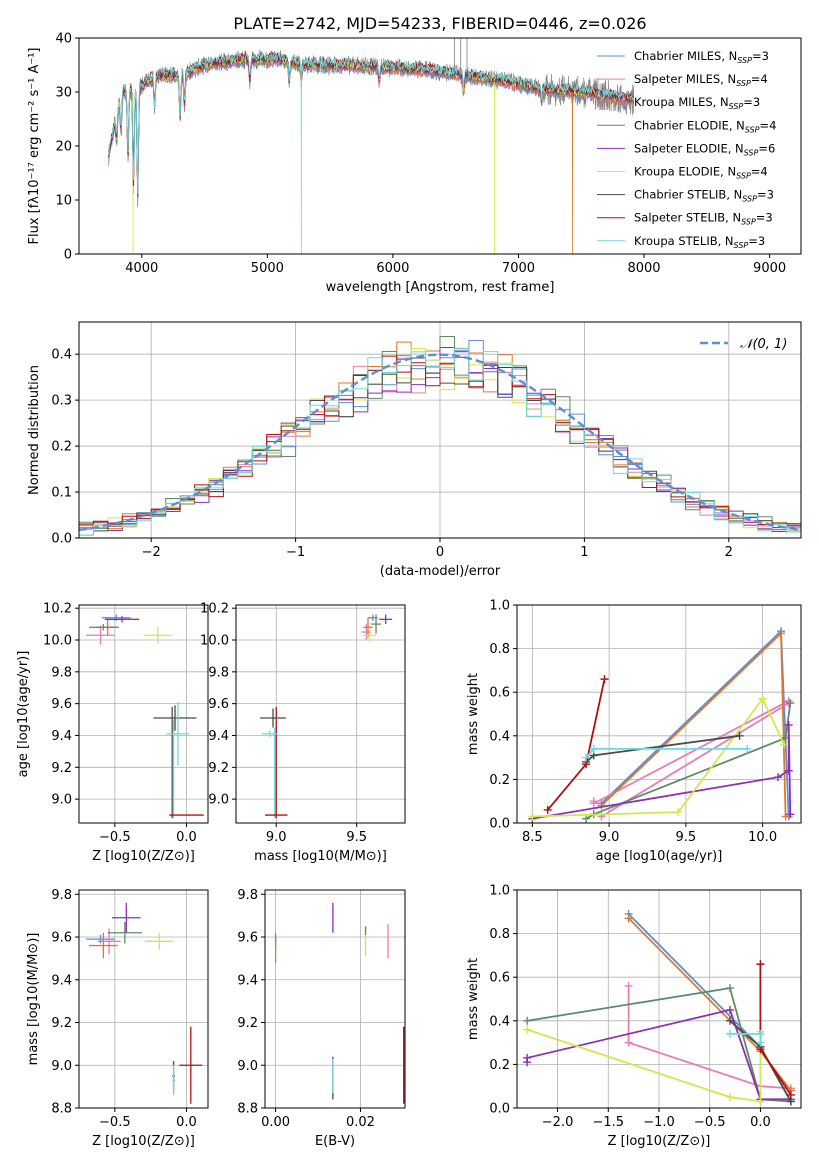 This screenshot has height=1170, width=819. What do you see at coordinates (769, 268) in the screenshot?
I see `x-tick-label: 9000` at bounding box center [769, 268].